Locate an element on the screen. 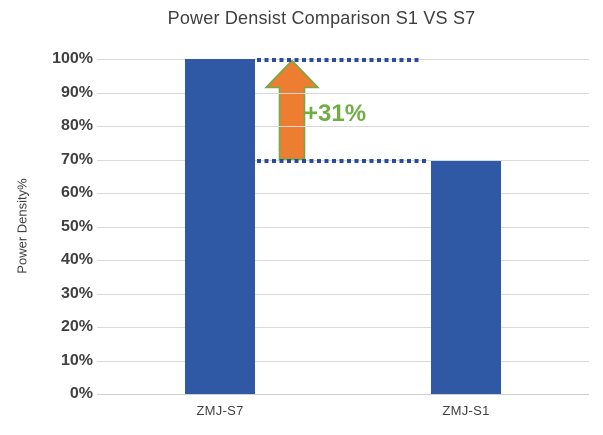  reference-line-lower is located at coordinates (343, 161).